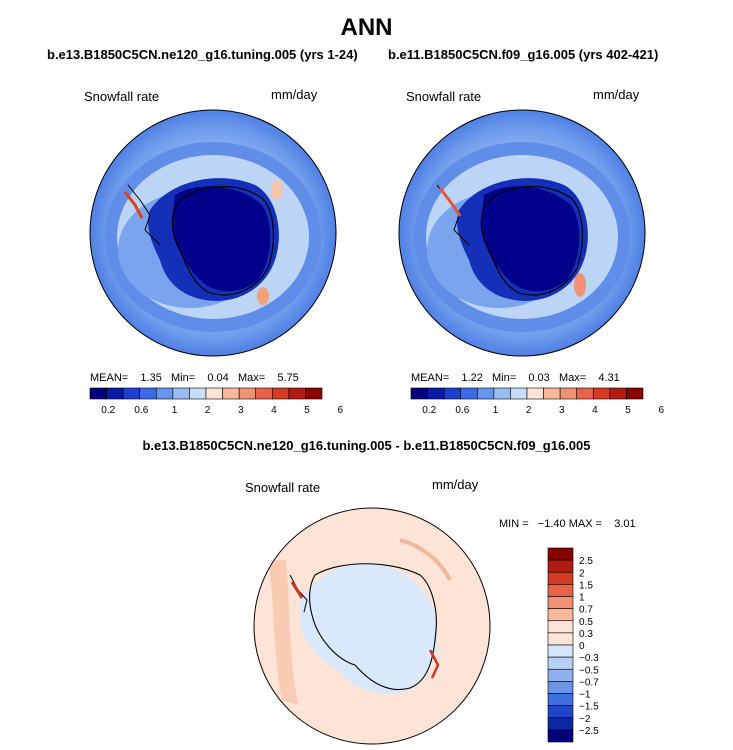 This screenshot has height=750, width=733. Describe the element at coordinates (340, 410) in the screenshot. I see `left-colorbar-tick-label: 6` at that location.